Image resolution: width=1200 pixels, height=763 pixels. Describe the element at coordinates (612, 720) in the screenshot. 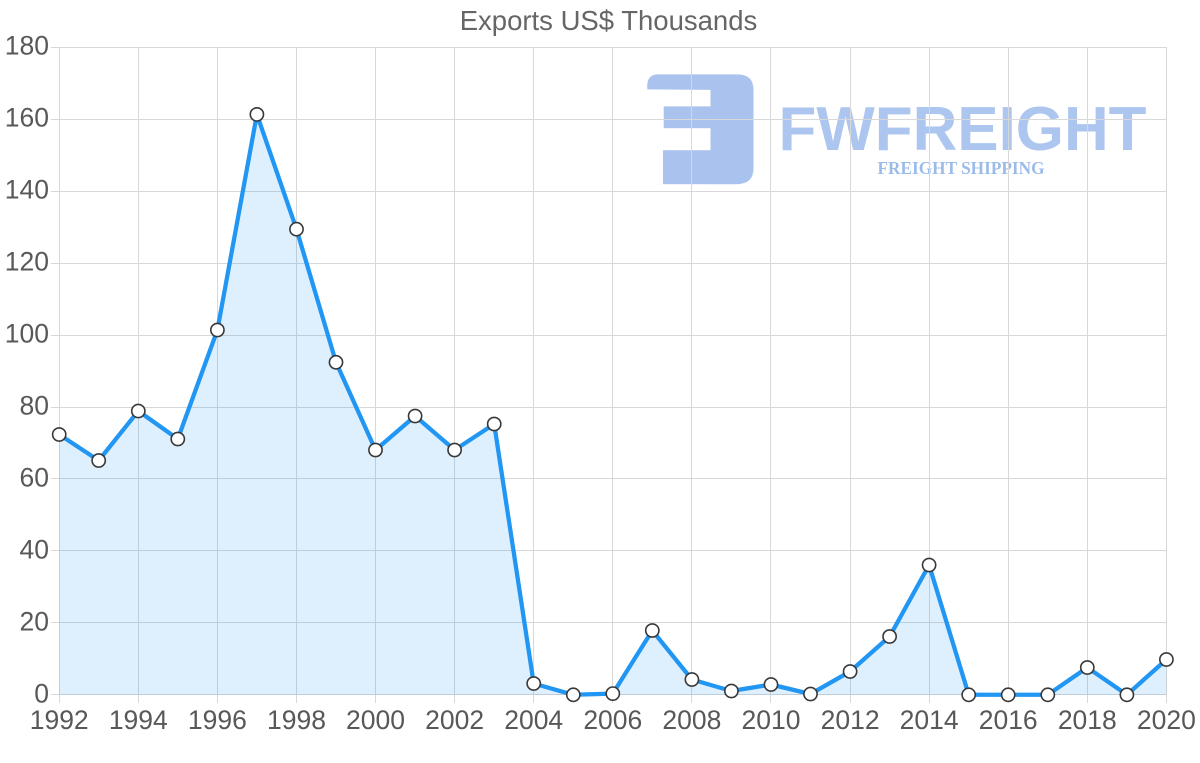

I see `svg-text: 2006` at that location.